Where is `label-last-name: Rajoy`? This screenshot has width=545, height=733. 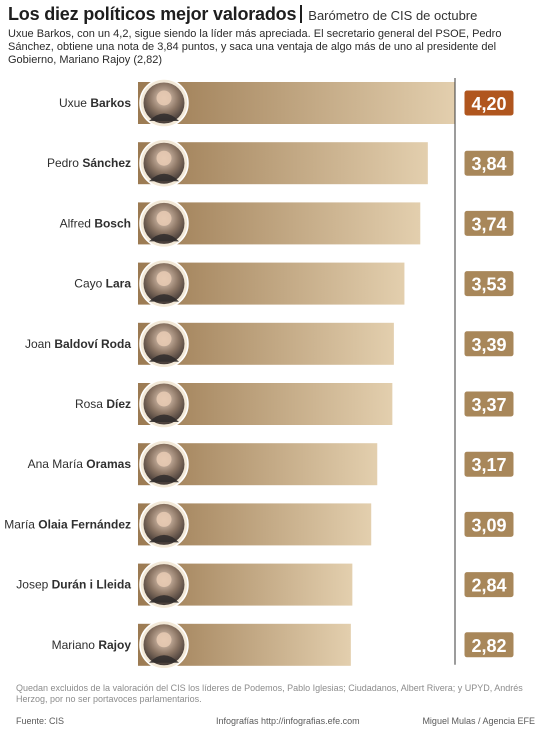
label-last-name: Rajoy is located at coordinates (114, 645).